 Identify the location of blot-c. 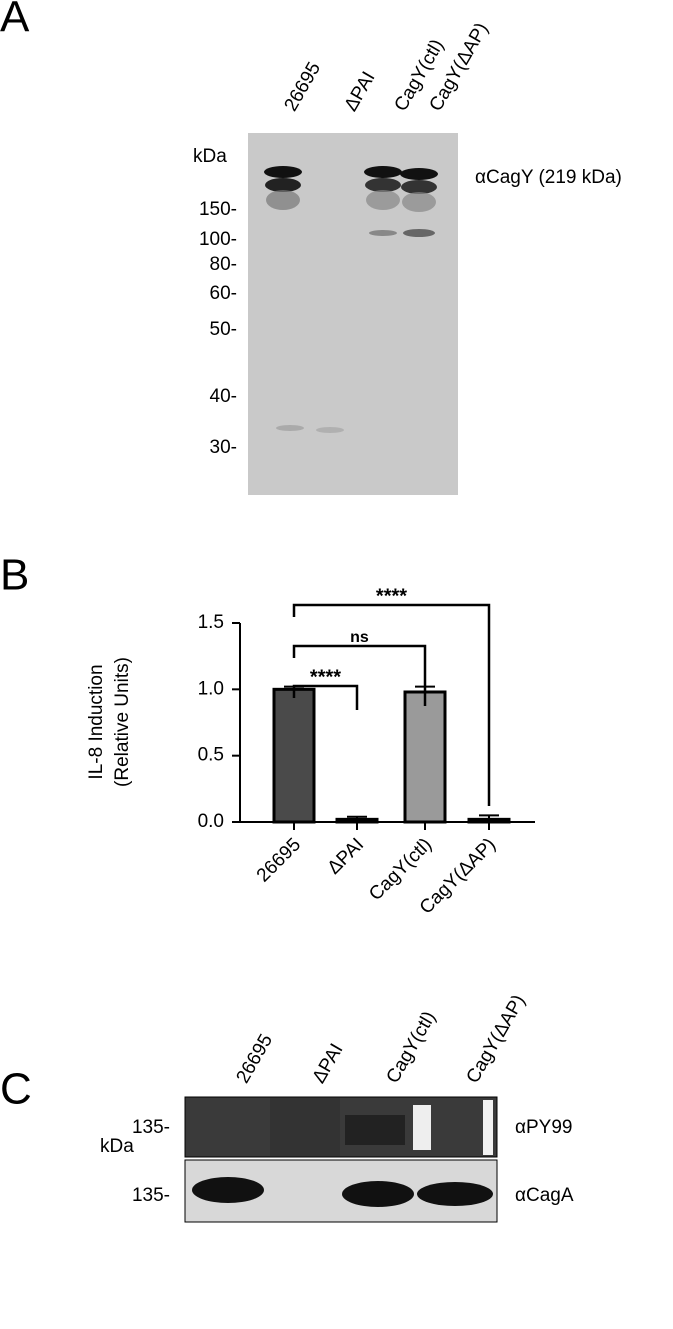
(341, 1159).